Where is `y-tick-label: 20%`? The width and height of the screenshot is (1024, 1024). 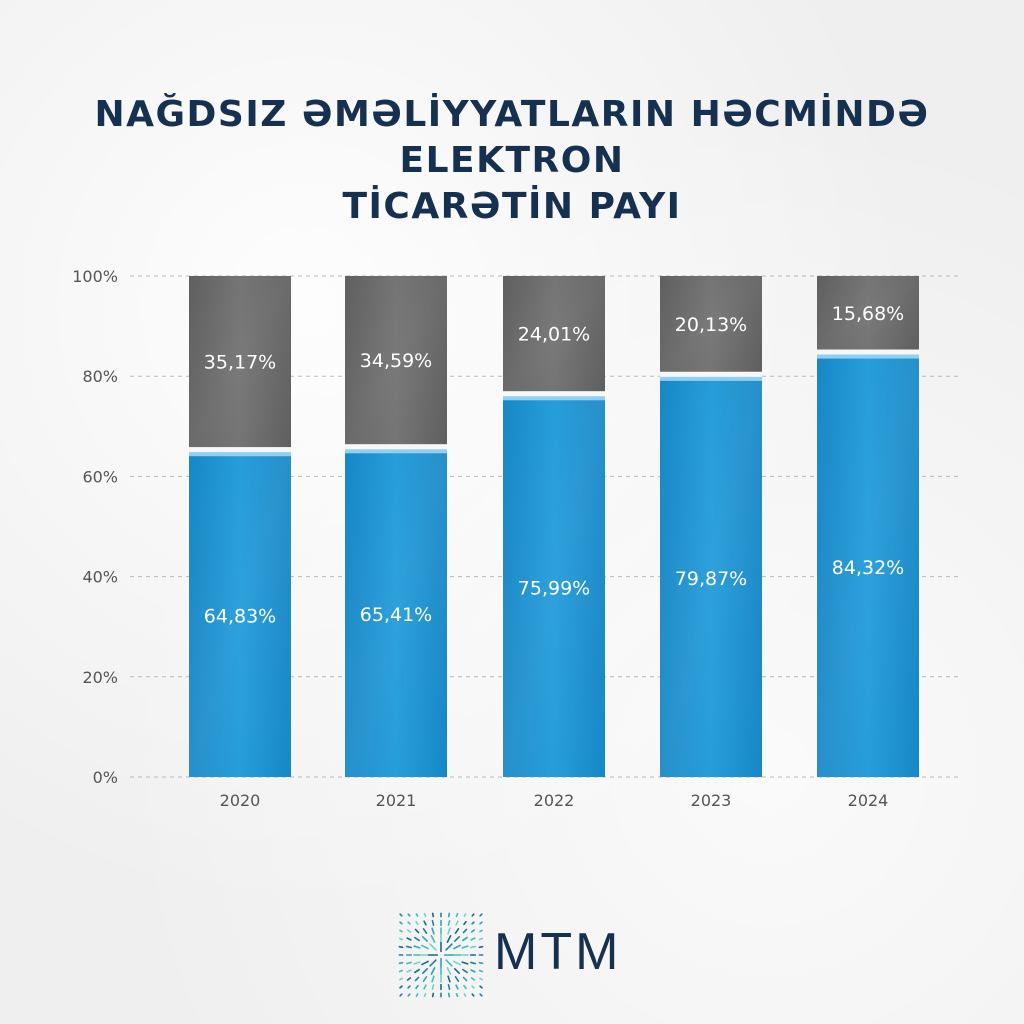
y-tick-label: 20% is located at coordinates (100, 677).